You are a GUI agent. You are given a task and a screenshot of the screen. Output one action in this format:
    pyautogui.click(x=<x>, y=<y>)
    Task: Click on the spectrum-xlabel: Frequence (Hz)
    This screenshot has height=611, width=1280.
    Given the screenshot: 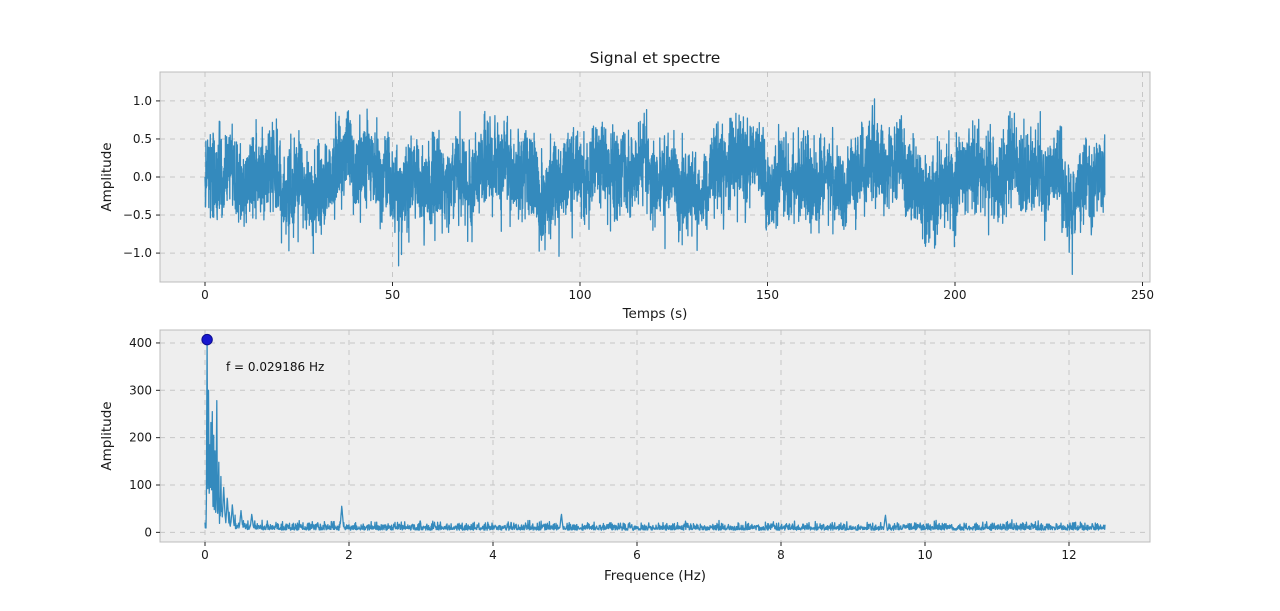 What is the action you would take?
    pyautogui.click(x=655, y=576)
    